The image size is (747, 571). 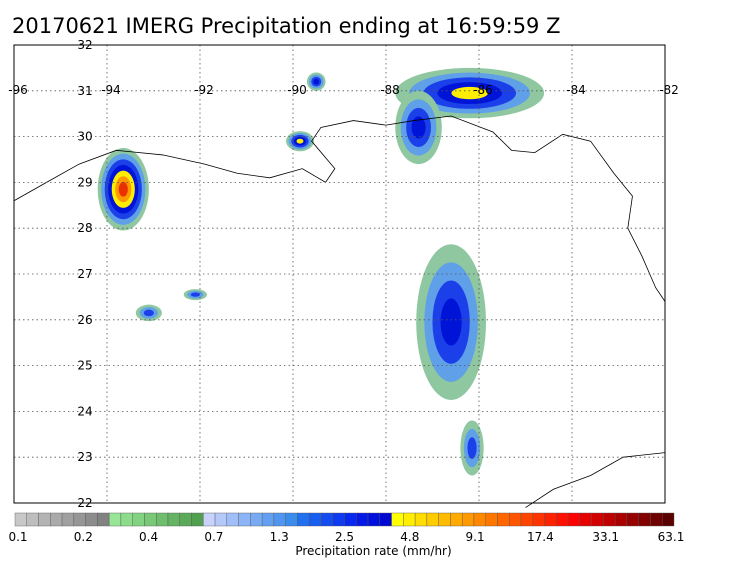 What do you see at coordinates (390, 90) in the screenshot?
I see `longitude-tick: -88` at bounding box center [390, 90].